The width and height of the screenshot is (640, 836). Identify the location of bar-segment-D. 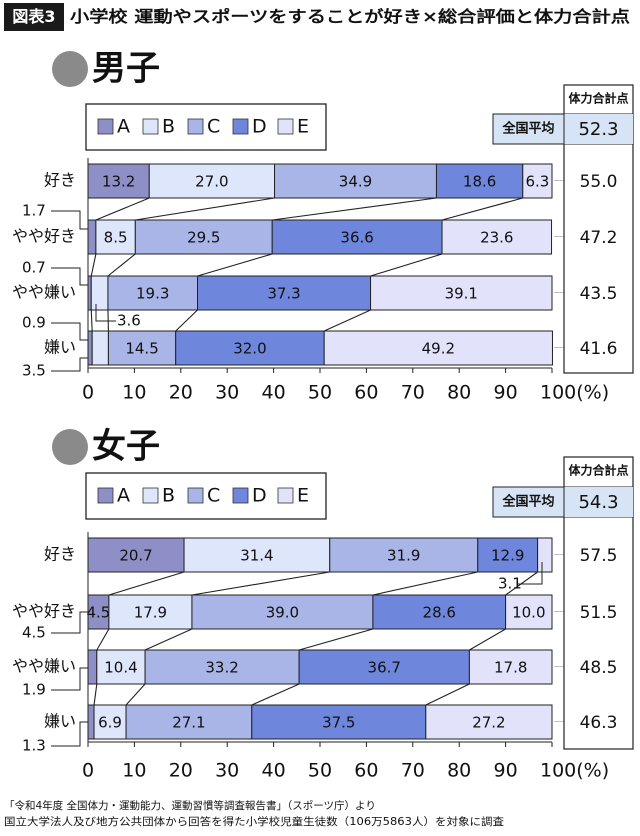
(339, 722).